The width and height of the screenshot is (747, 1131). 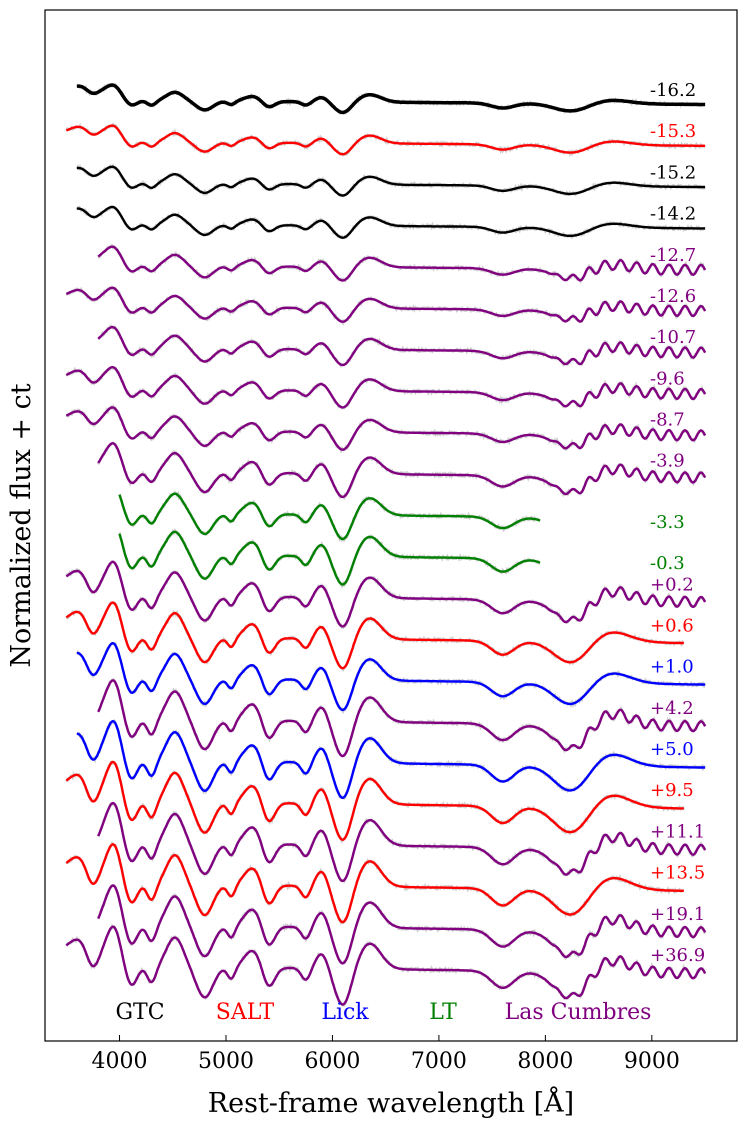 What do you see at coordinates (578, 1012) in the screenshot?
I see `legend-las-cumbres: Las Cumbres` at bounding box center [578, 1012].